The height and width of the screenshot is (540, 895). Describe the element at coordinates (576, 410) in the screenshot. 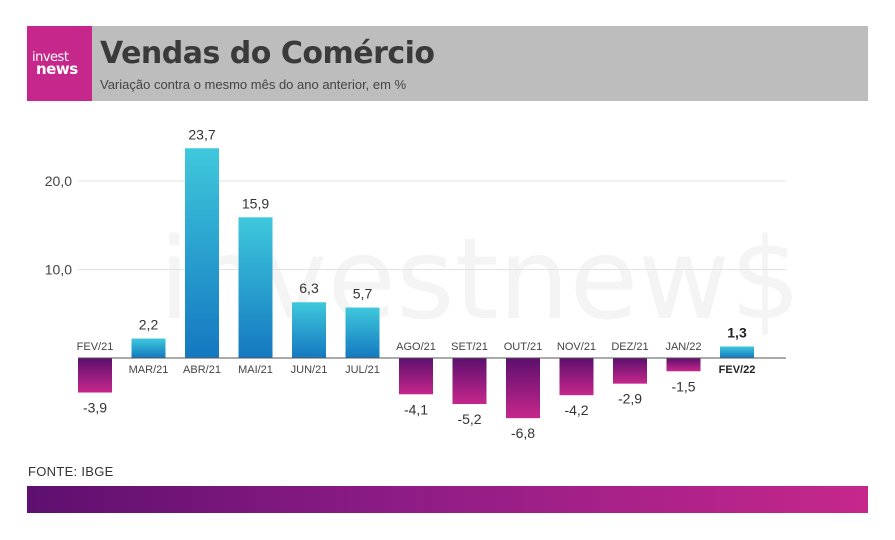

I see `value-label: -4,2` at that location.